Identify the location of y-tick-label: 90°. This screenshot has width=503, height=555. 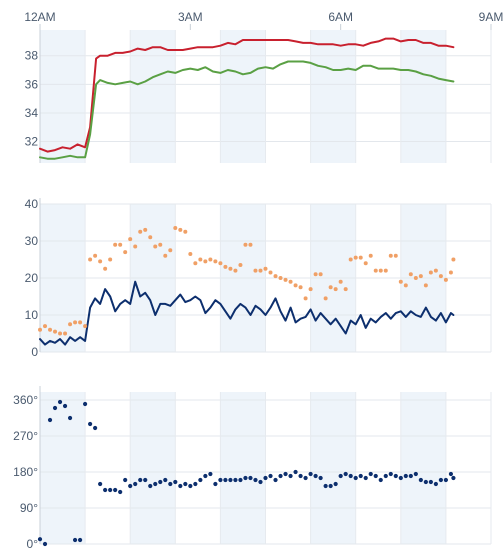
(29, 508).